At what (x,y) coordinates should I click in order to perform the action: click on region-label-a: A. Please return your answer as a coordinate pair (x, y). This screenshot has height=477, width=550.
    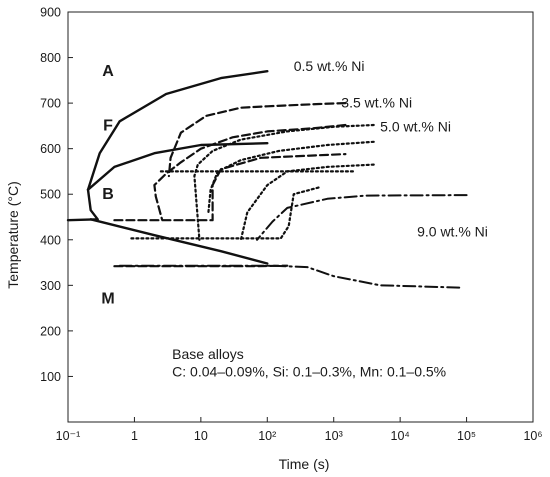
    Looking at the image, I should click on (108, 71).